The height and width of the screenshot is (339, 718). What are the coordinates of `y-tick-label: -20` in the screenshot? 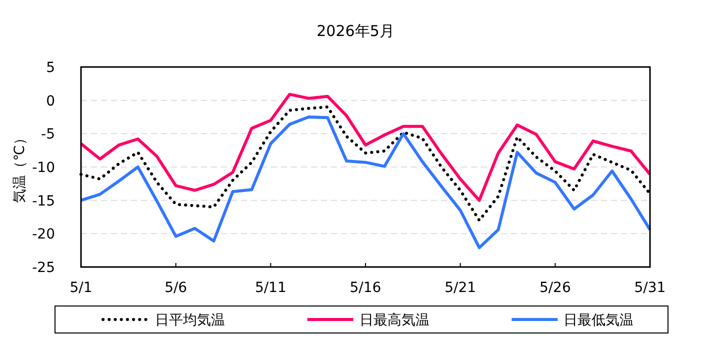 It's located at (43, 234).